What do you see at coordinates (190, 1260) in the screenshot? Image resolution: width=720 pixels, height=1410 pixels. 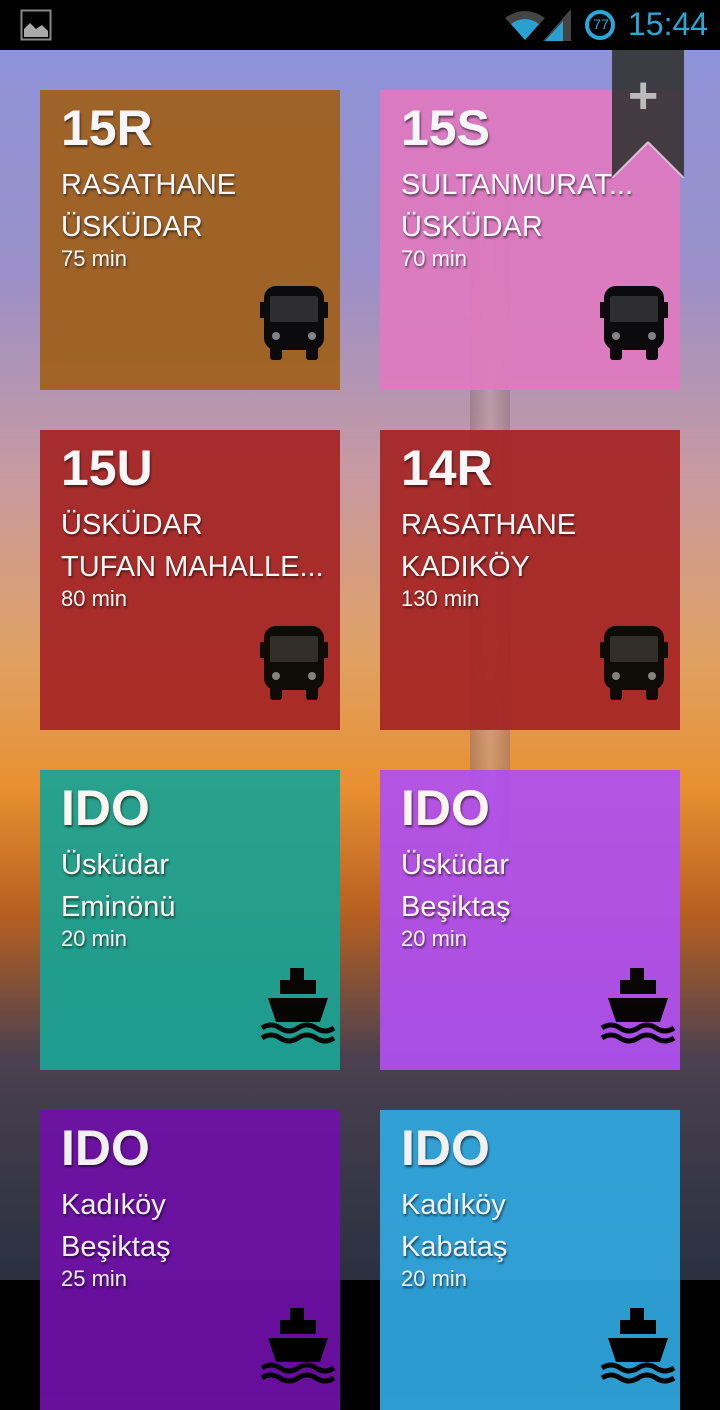 I see `route-tile: IDO Kadıköy Beşiktaş 25 min` at bounding box center [190, 1260].